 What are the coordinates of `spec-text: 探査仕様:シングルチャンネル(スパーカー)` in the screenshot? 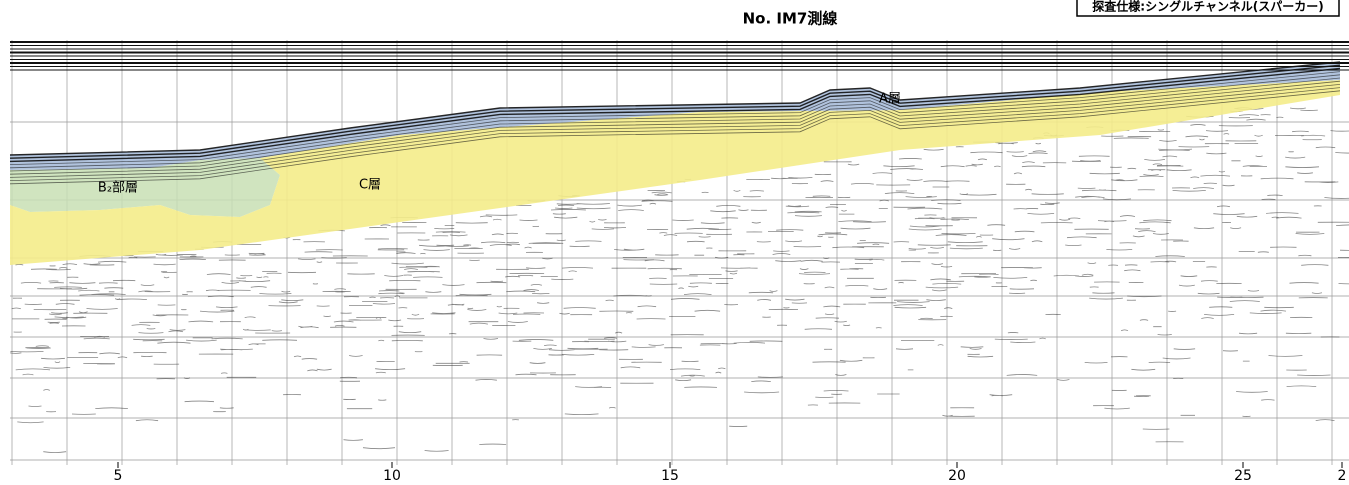 It's located at (1207, 7).